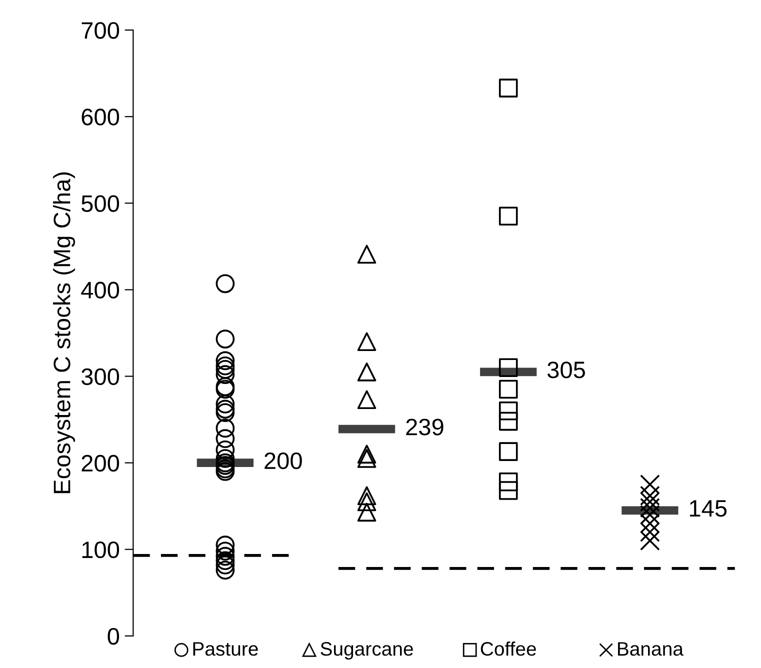 The image size is (761, 668). Describe the element at coordinates (114, 636) in the screenshot. I see `y-tick-label: 0` at that location.